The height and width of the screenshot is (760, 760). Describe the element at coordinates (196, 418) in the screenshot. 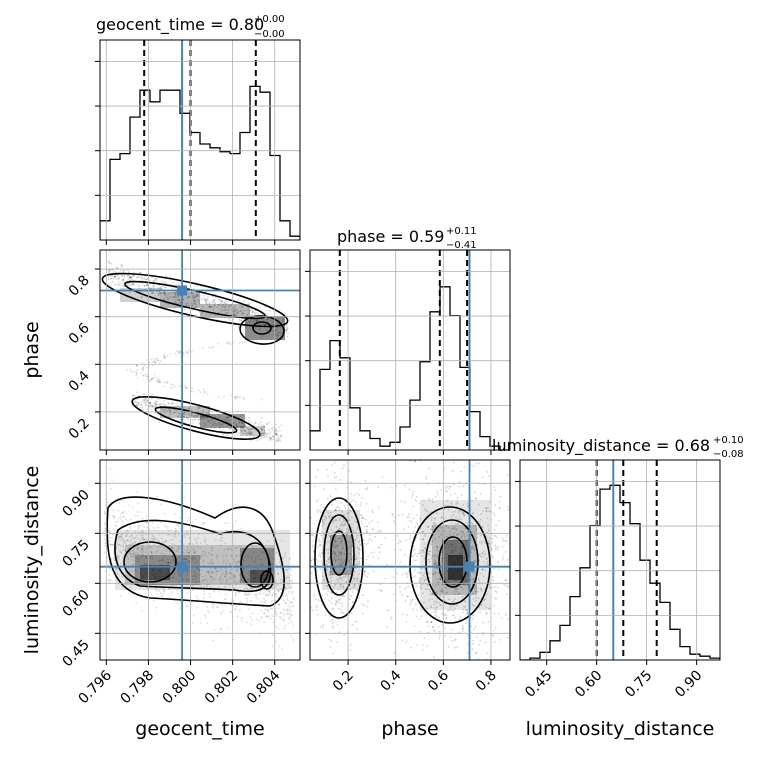

I see `contour-lower-outer` at that location.